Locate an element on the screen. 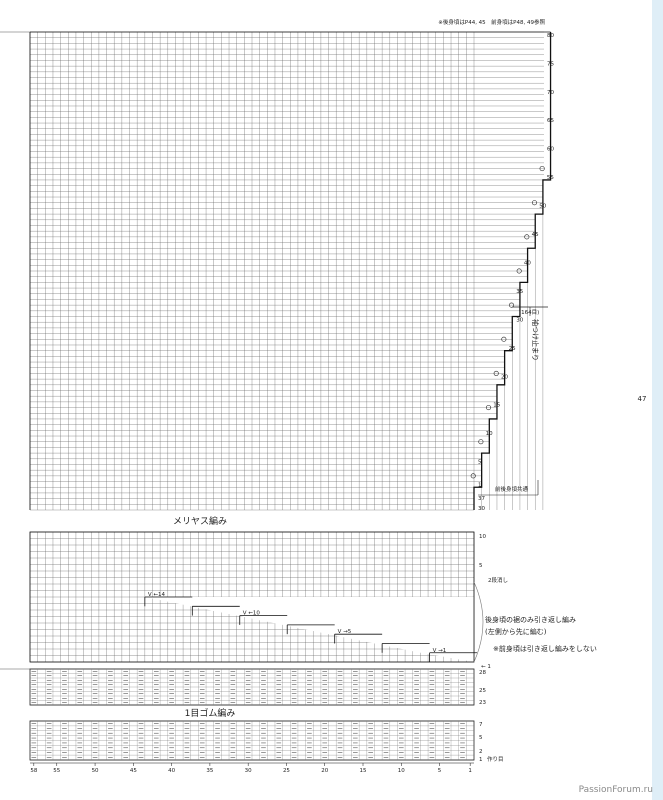 This screenshot has height=800, width=663. stitch-axis-label: 45 is located at coordinates (133, 771).